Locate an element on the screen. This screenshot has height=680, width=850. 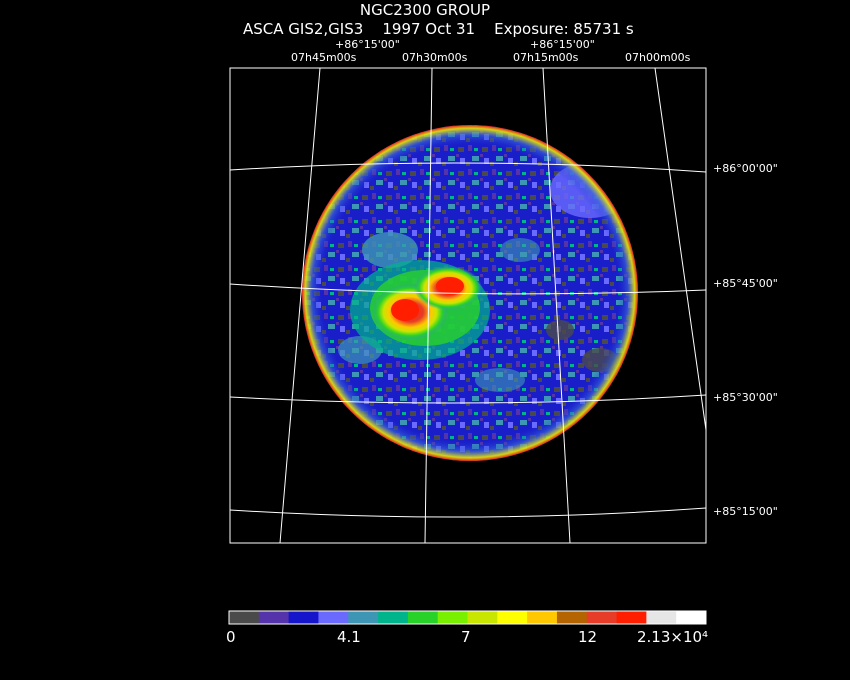
ra-label: 07h30m00s is located at coordinates (435, 57).